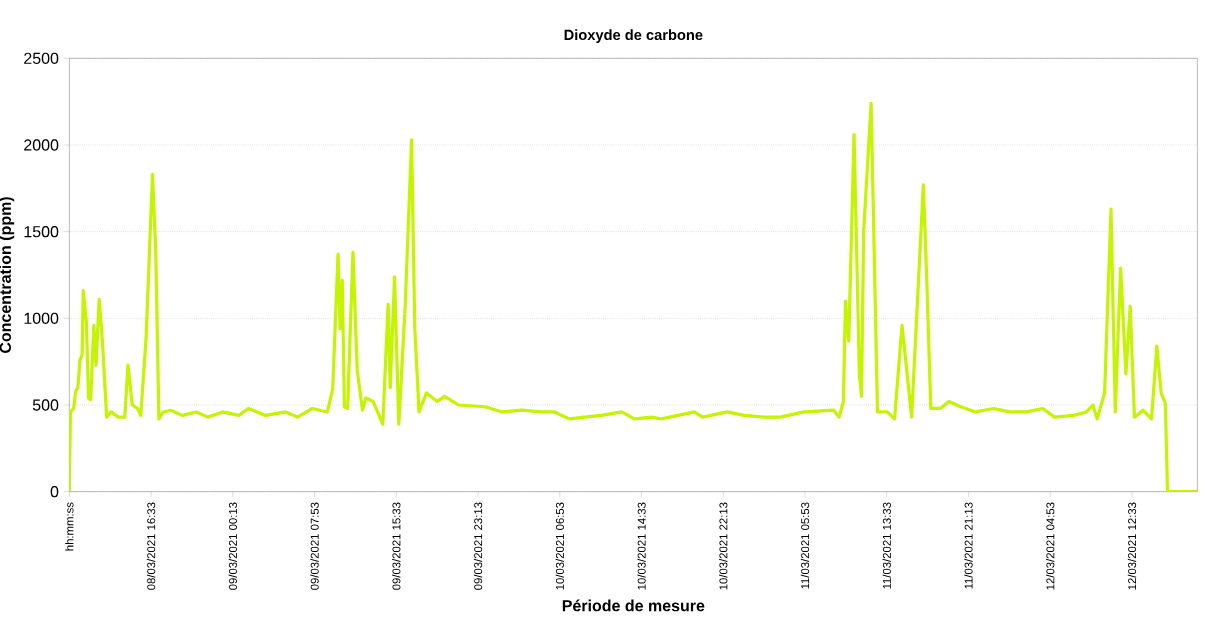 Image resolution: width=1205 pixels, height=625 pixels. I want to click on y-tick-label: 1000, so click(41, 318).